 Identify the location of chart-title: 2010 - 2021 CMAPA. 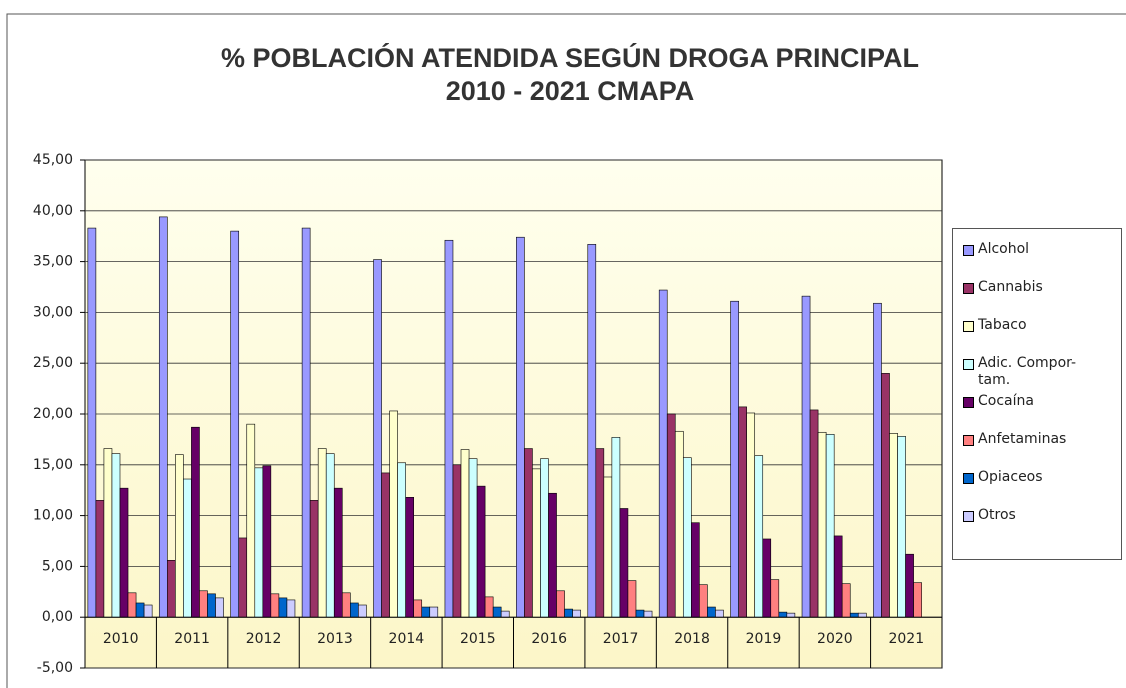
(570, 91).